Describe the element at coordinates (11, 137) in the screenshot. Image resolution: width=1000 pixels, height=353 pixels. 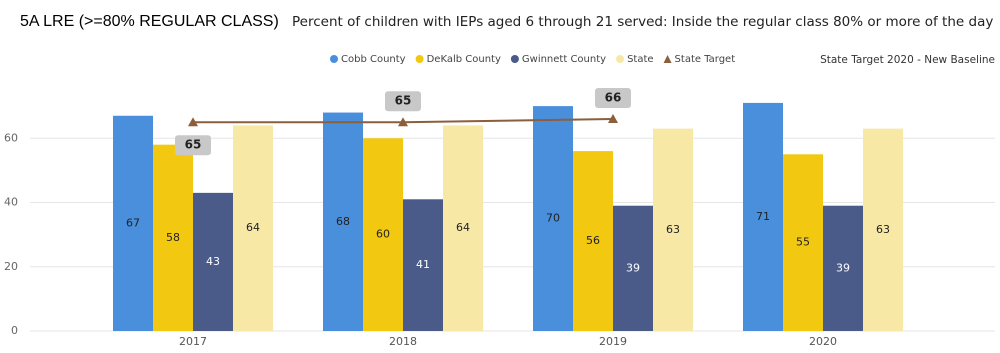
I see `y-tick-label: 60` at that location.